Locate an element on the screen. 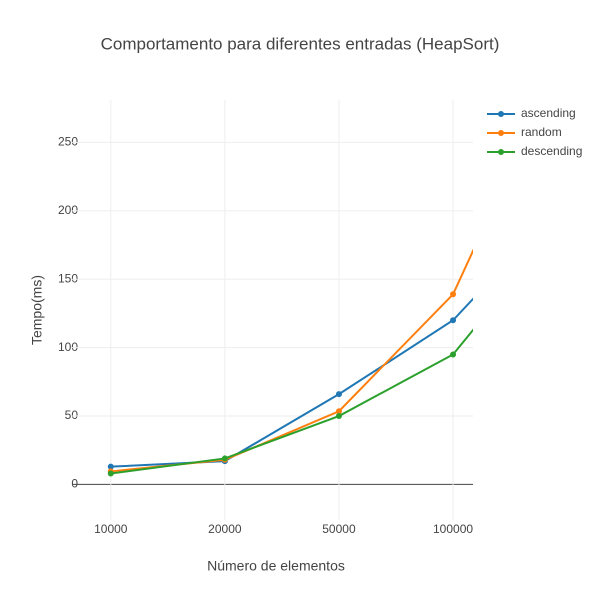 The width and height of the screenshot is (600, 600). legend-label: descending is located at coordinates (551, 151).